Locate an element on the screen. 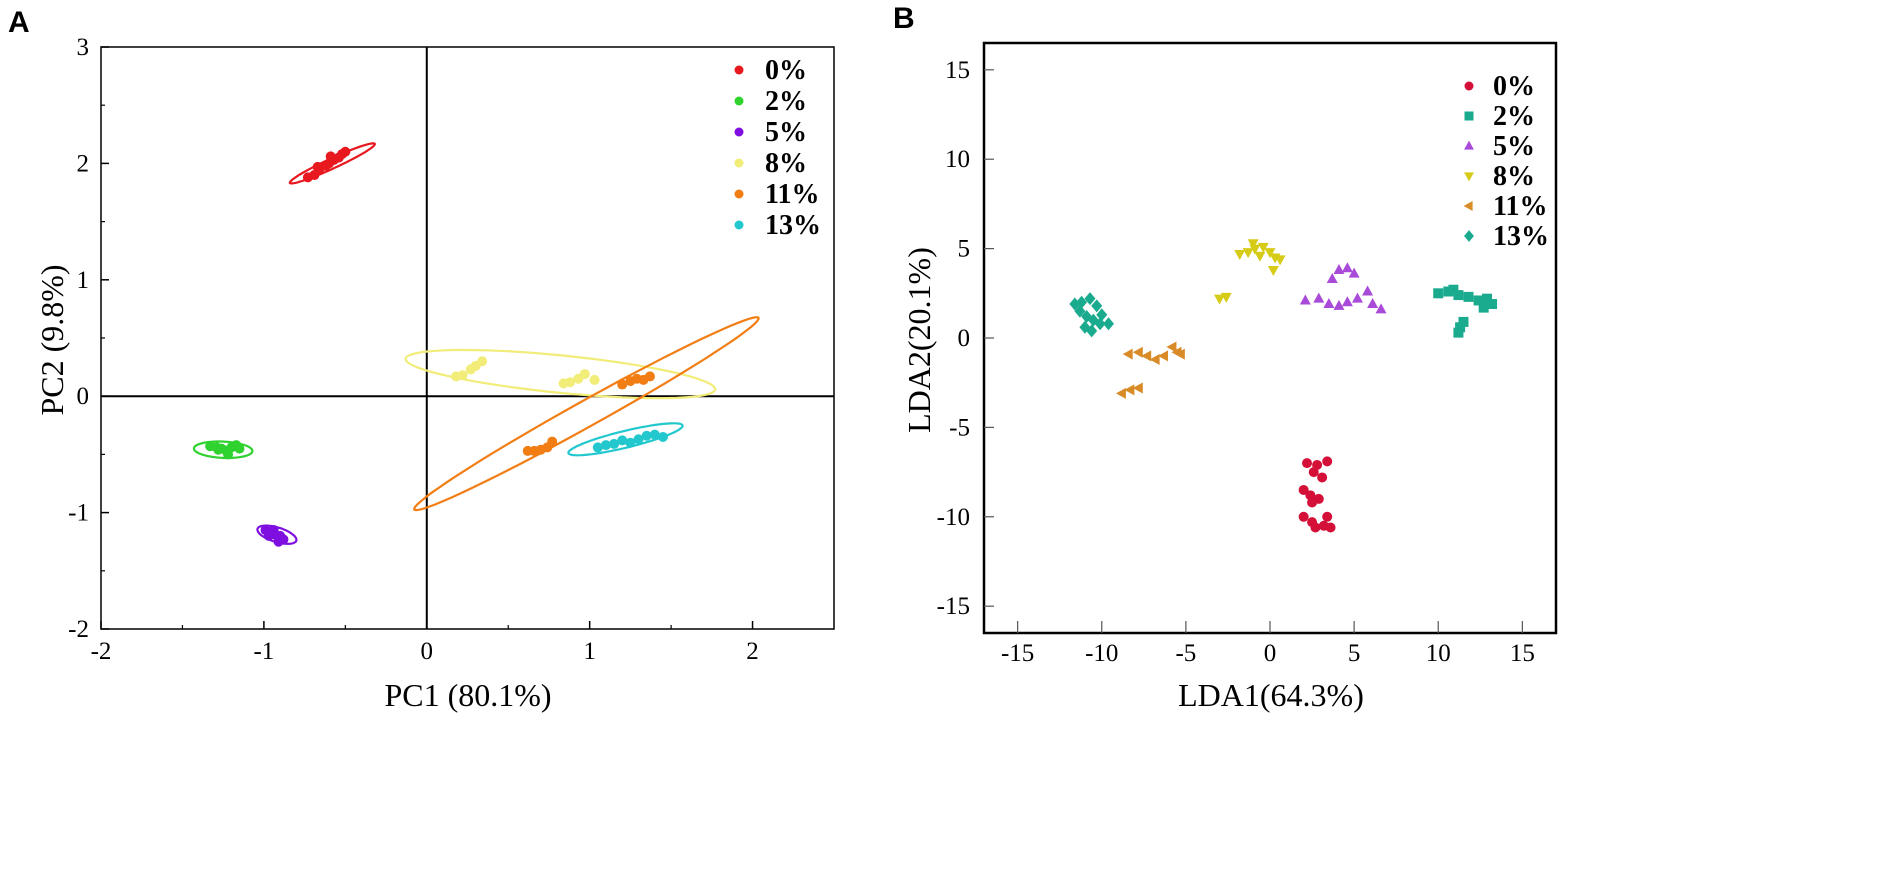  panel-b-y-tick-label: -5 is located at coordinates (959, 427).